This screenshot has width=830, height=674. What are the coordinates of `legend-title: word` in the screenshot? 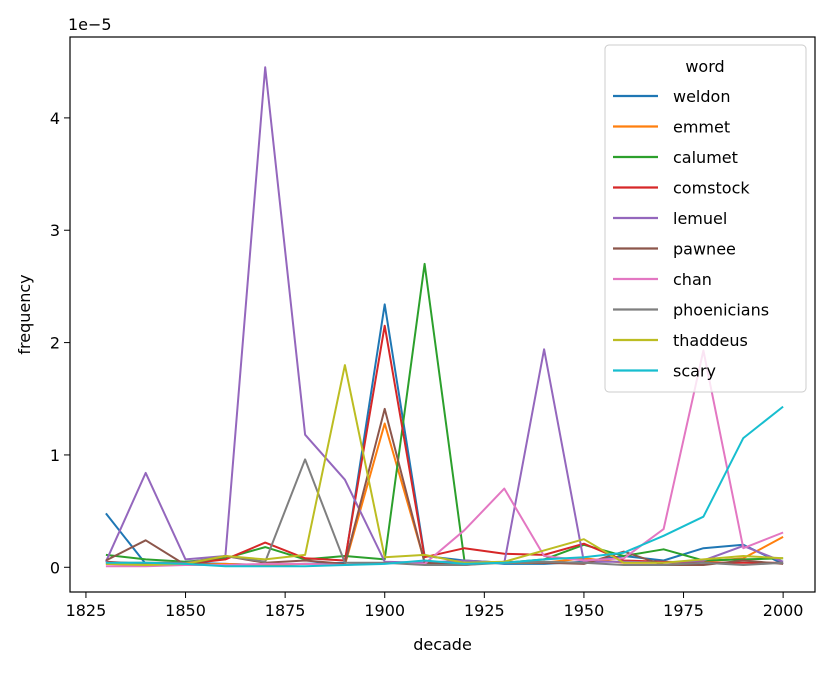 It's located at (704, 66).